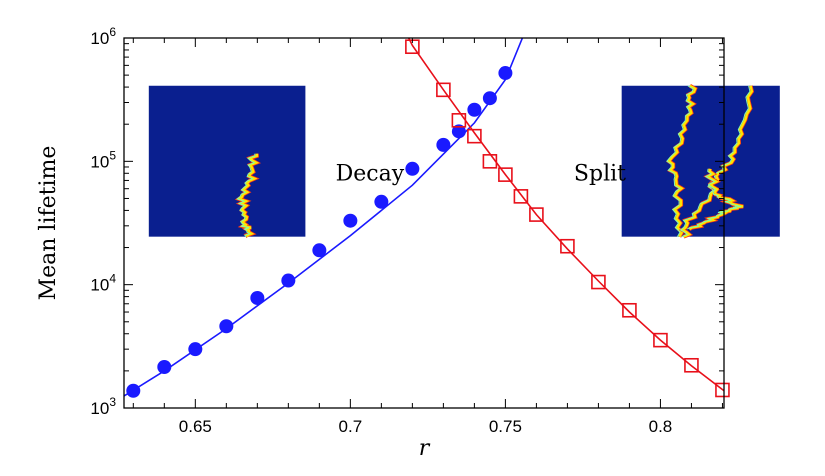 The height and width of the screenshot is (476, 825). Describe the element at coordinates (112, 32) in the screenshot. I see `y-tick-exponent: 6` at that location.